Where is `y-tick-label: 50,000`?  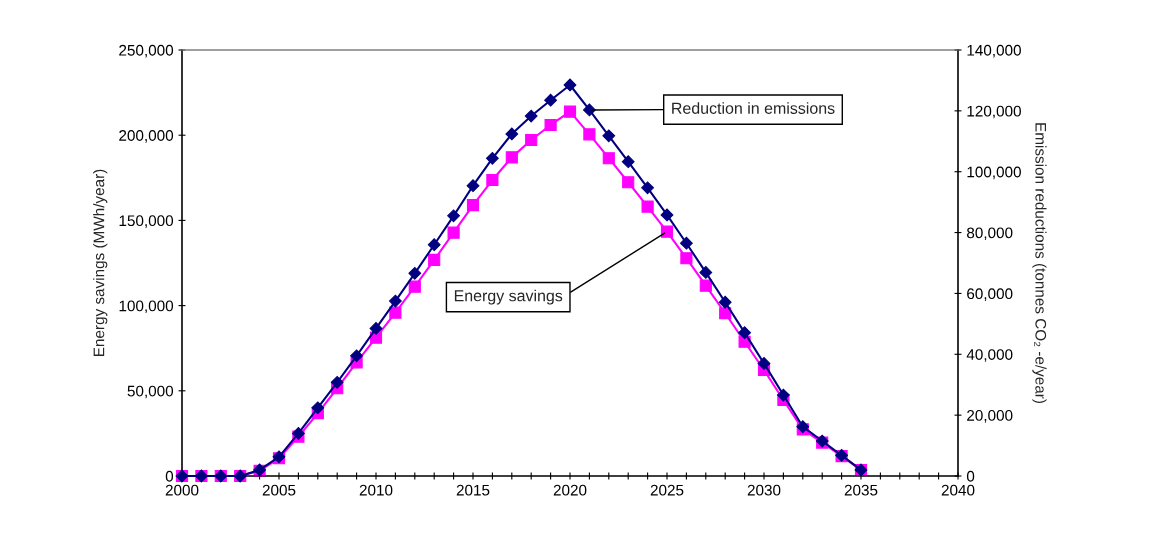
y-tick-label: 50,000 is located at coordinates (150, 392).